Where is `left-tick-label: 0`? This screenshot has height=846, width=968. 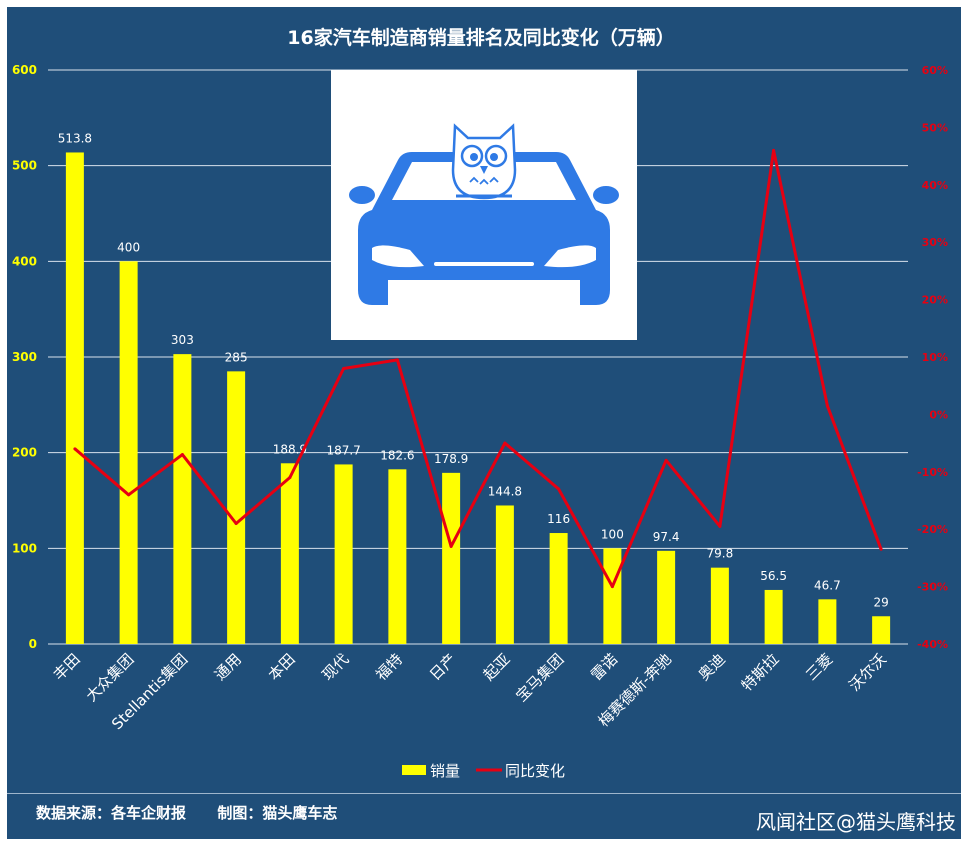 left-tick-label: 0 is located at coordinates (33, 644).